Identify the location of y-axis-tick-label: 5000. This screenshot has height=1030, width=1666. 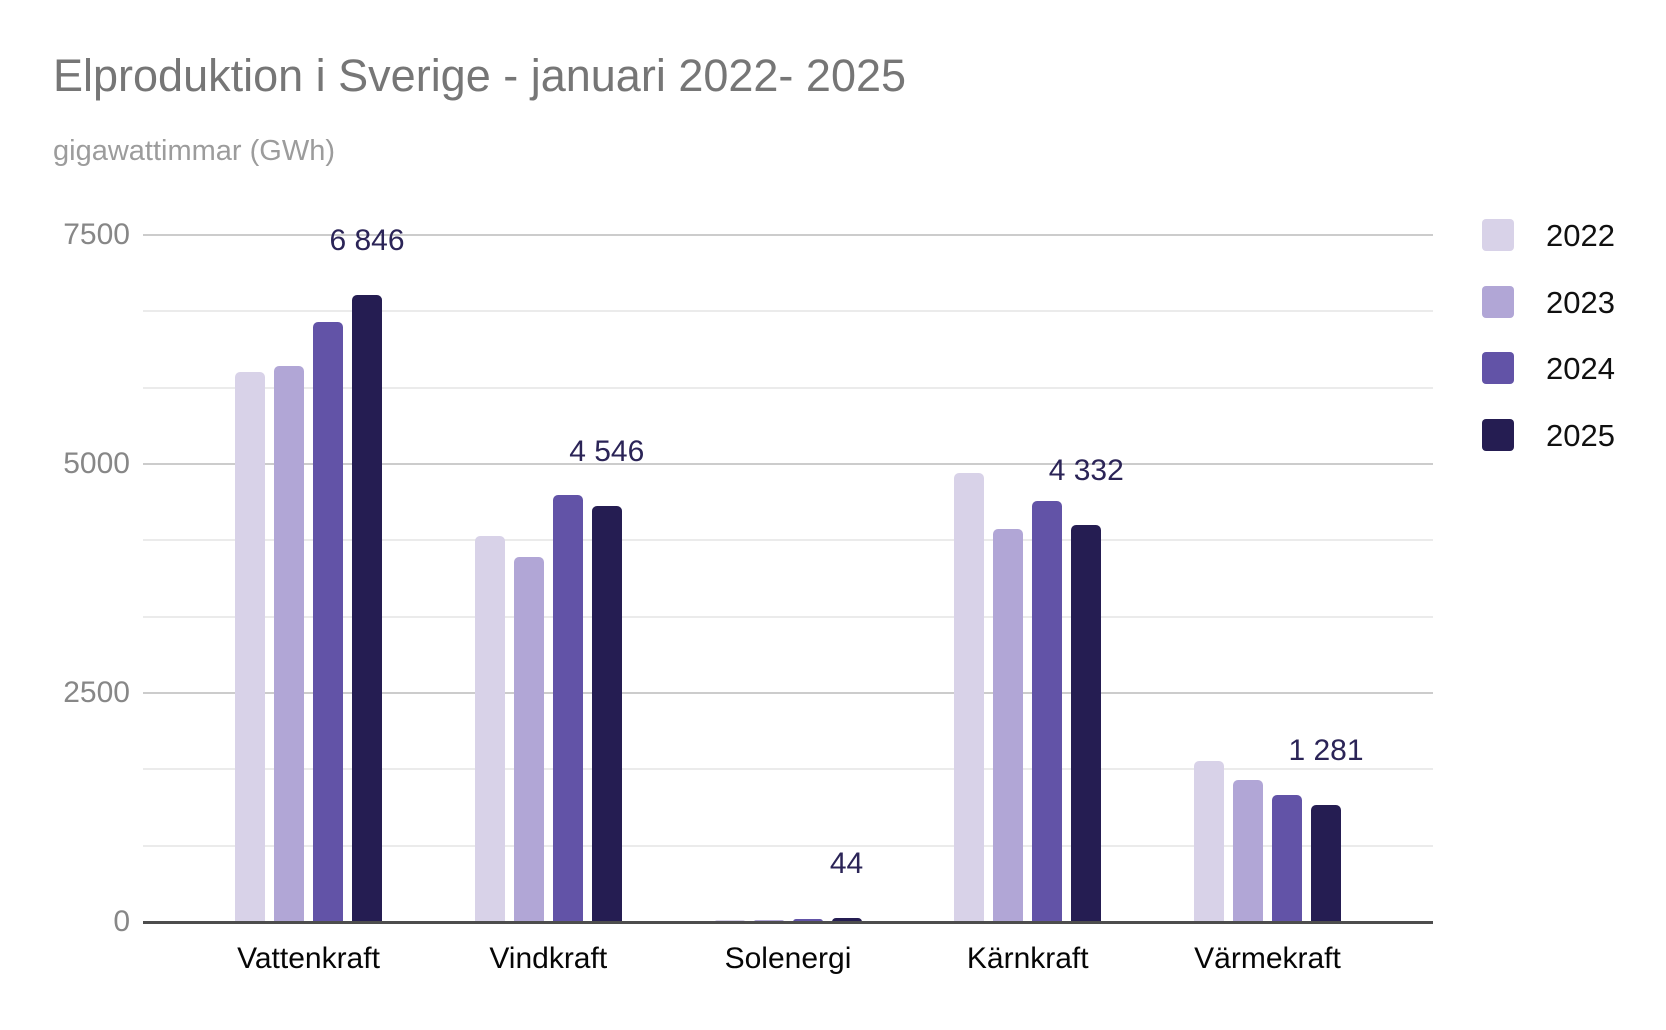
(96, 463).